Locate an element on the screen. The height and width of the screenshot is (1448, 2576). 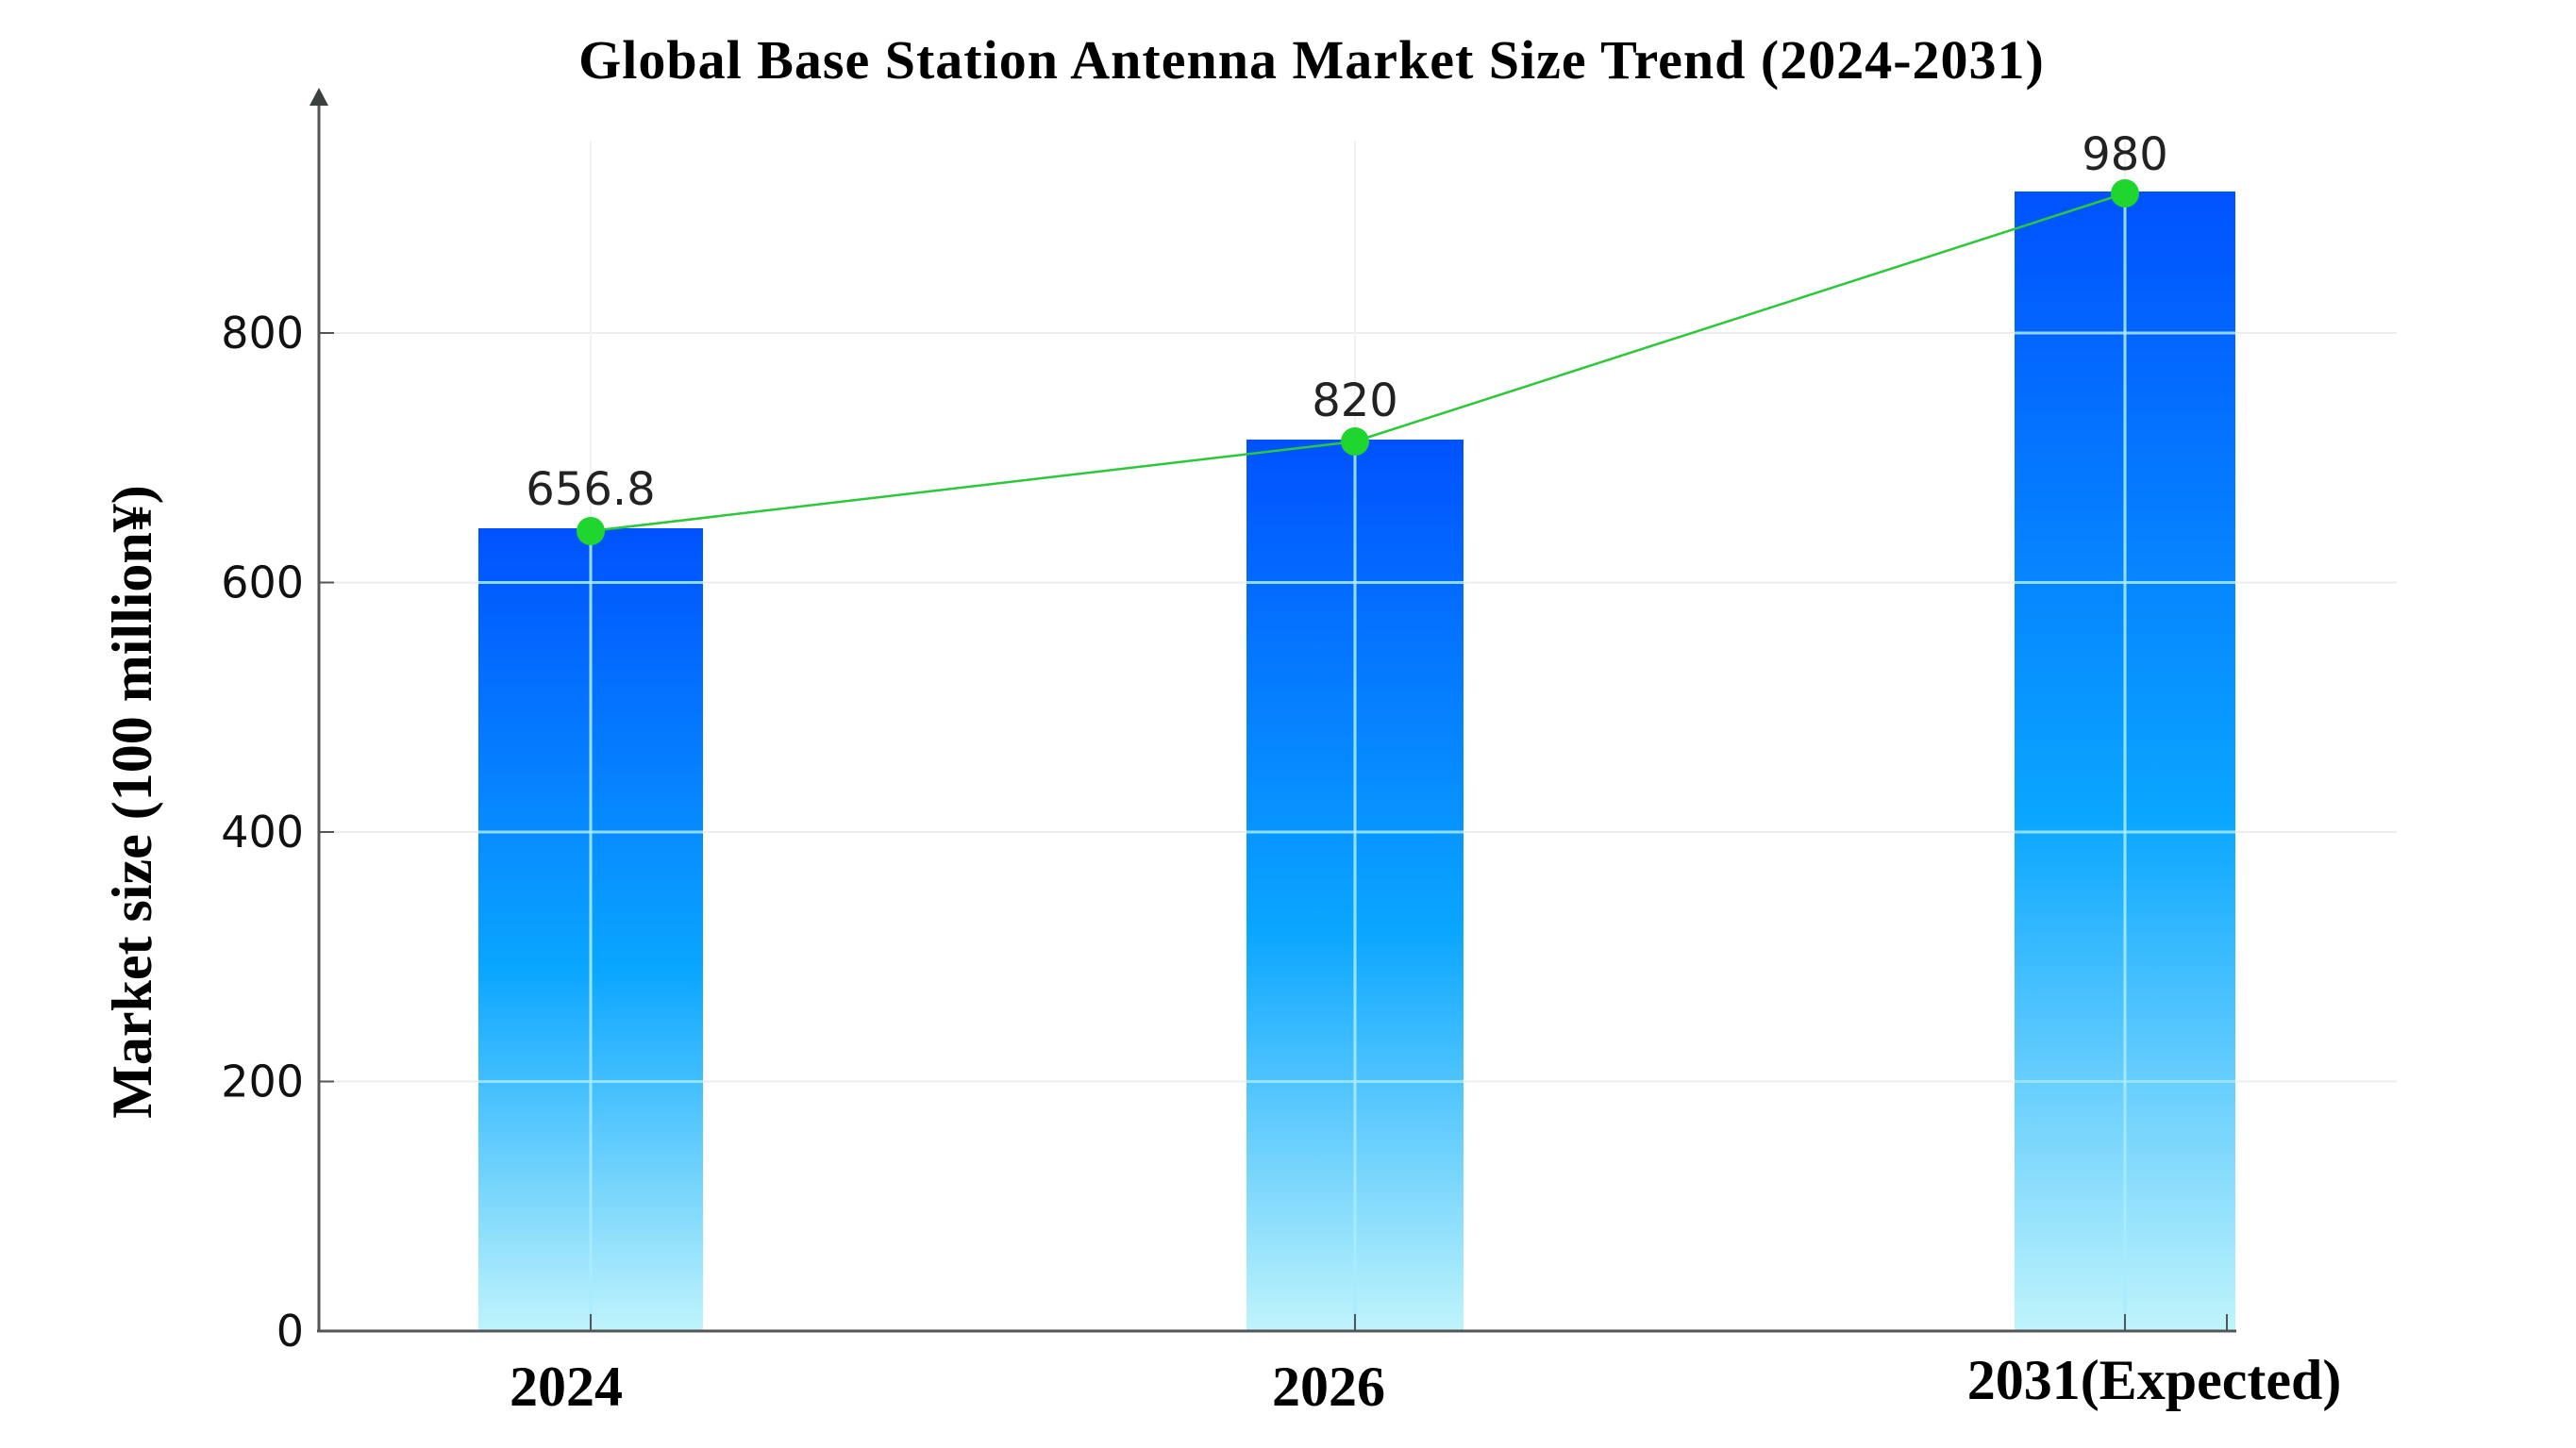
y-tick-label: 200 is located at coordinates (262, 1082).